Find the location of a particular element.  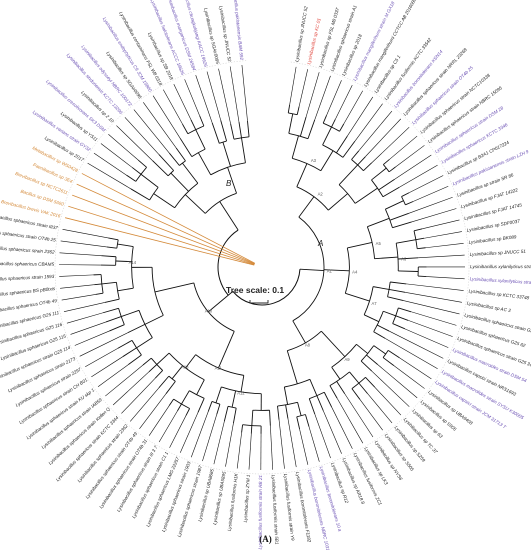

leaf-label: Lysinibacillus sphaericus strain 2362 is located at coordinates (27, 249).